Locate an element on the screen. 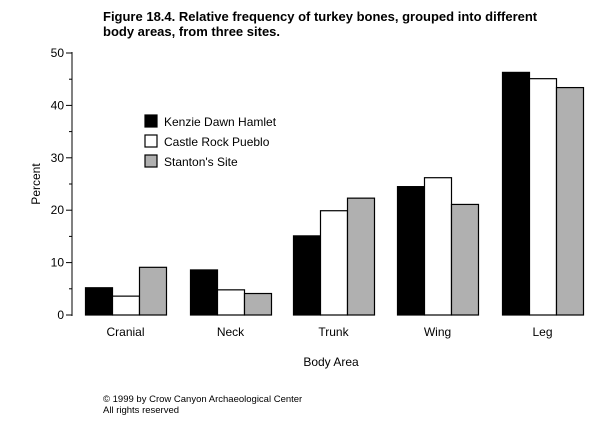 The image size is (609, 423). x-axis-title: Body Area is located at coordinates (331, 362).